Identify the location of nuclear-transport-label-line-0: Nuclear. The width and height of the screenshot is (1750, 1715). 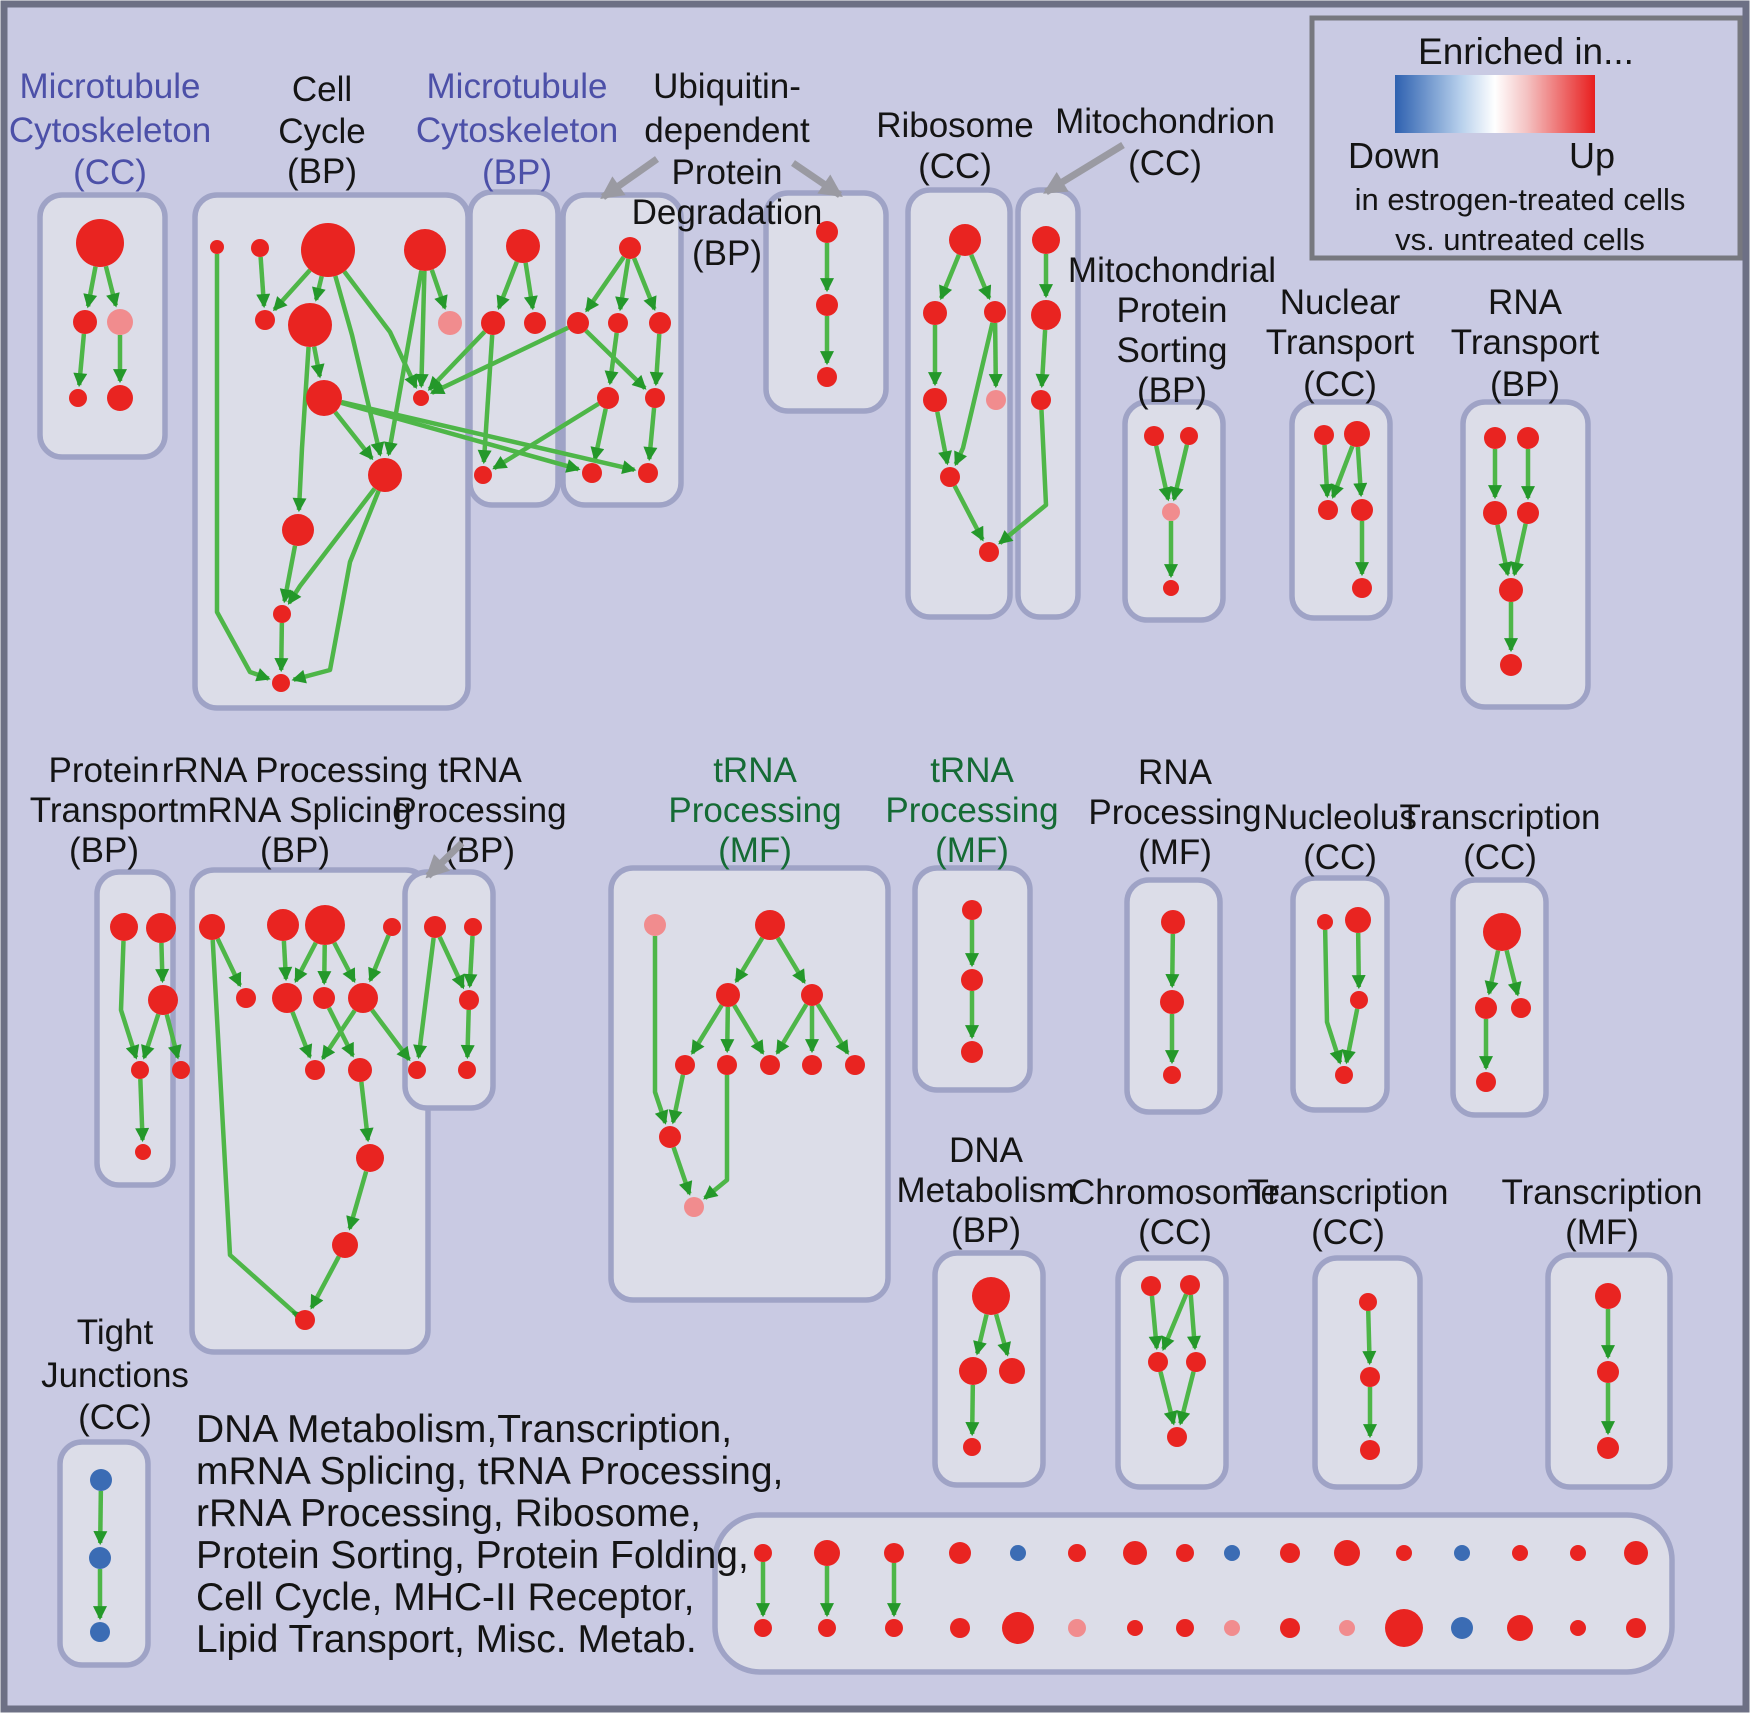
(1340, 302).